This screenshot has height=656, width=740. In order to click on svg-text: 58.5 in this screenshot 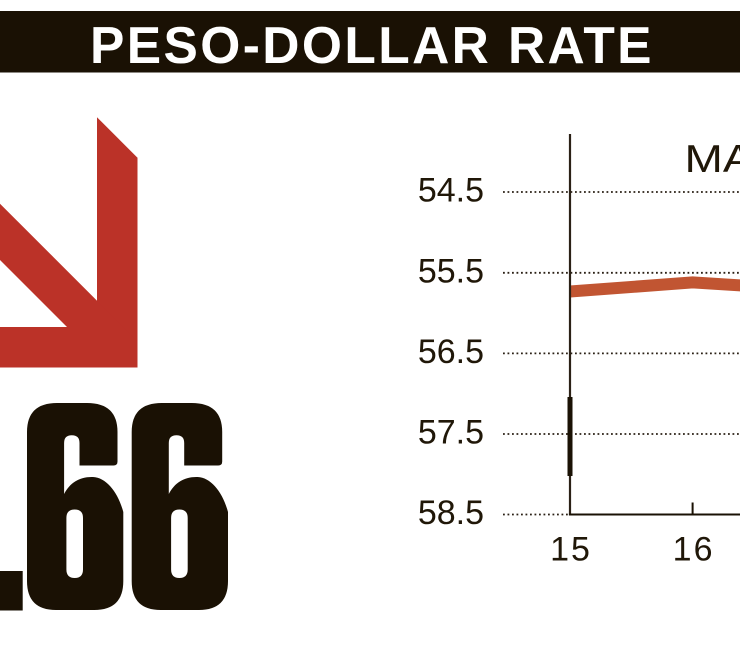, I will do `click(451, 513)`.